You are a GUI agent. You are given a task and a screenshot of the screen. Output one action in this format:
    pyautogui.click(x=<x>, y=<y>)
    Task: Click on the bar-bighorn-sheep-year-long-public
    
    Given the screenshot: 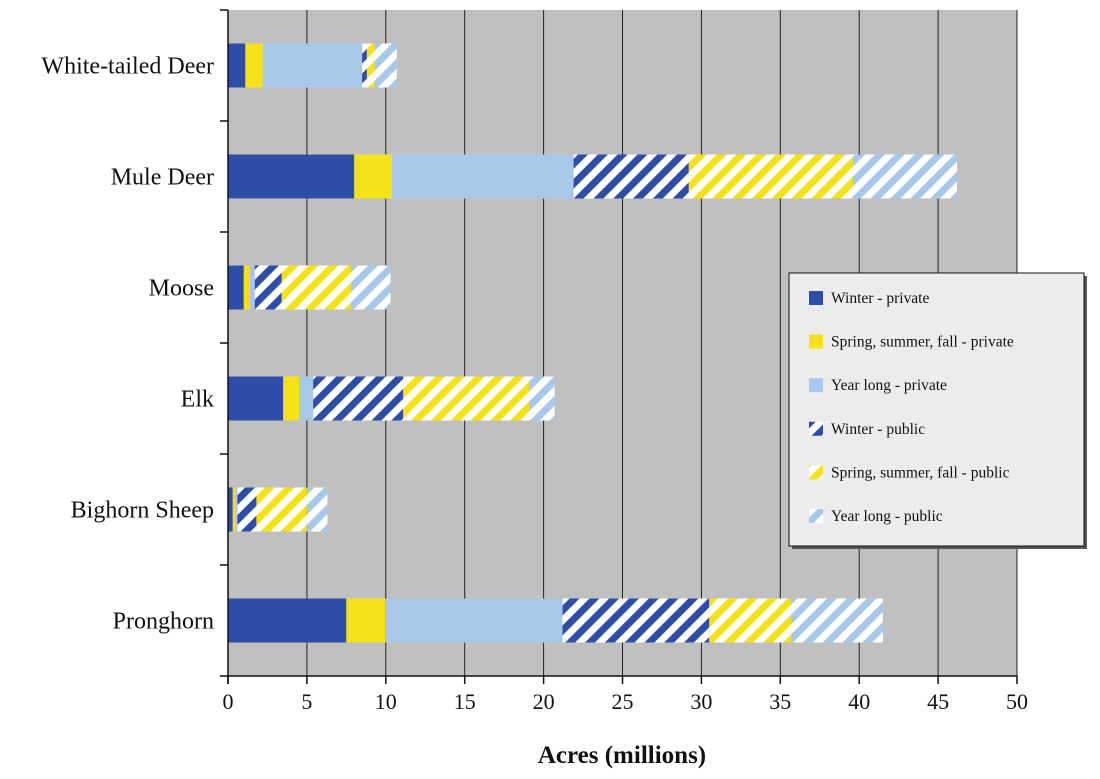 What is the action you would take?
    pyautogui.click(x=317, y=509)
    